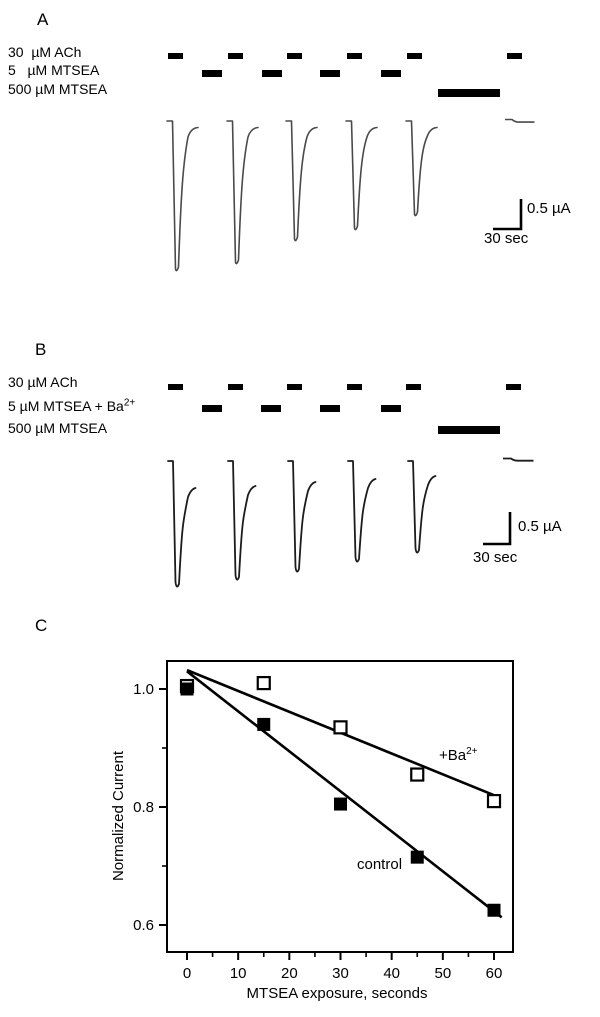 The width and height of the screenshot is (600, 1017). I want to click on x-tick-label: 60, so click(494, 973).